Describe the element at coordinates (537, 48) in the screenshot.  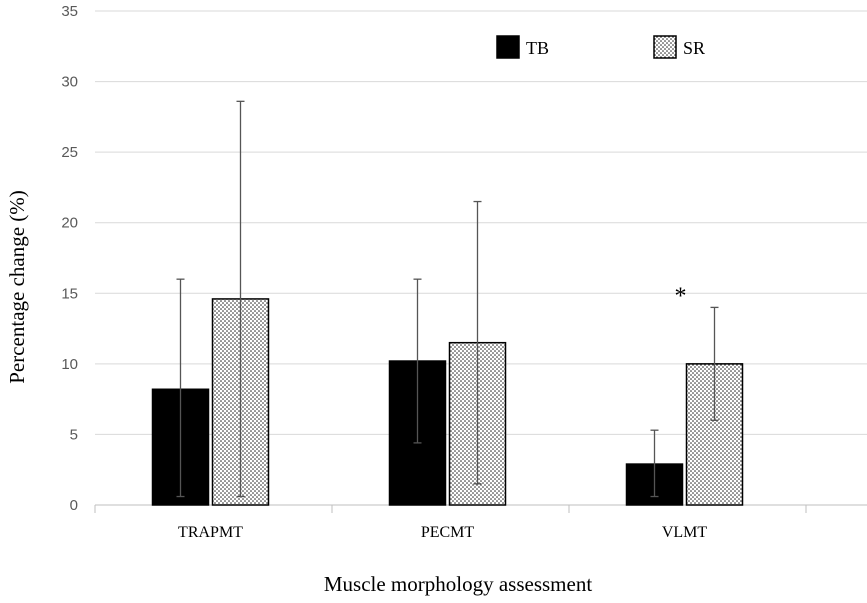
I see `legend-label-tb: TB` at that location.